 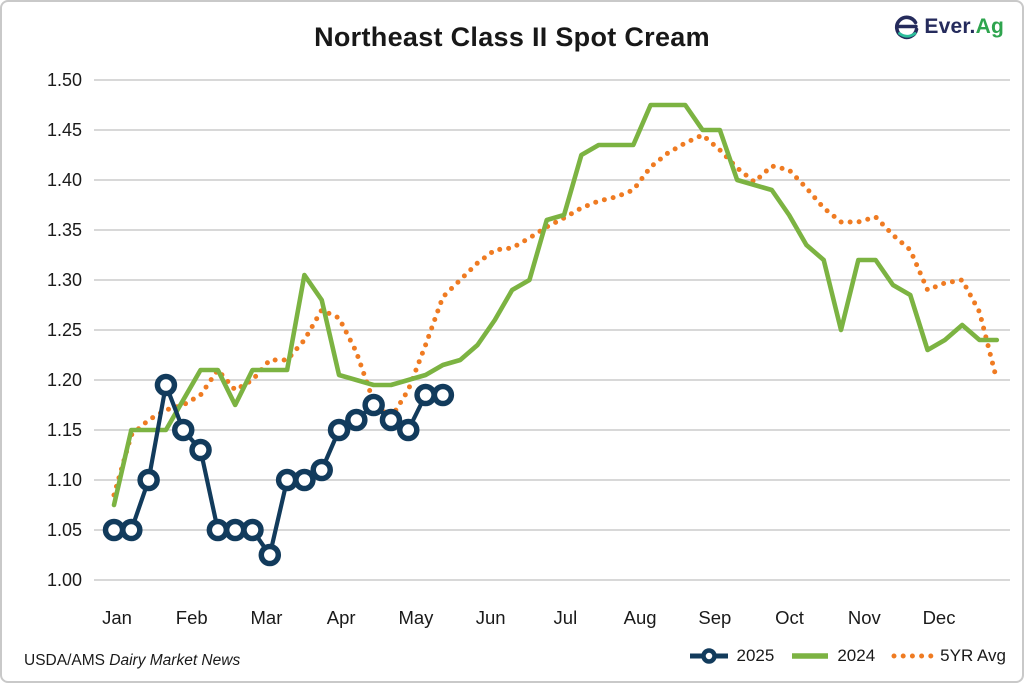 I want to click on svg-text: Jul, so click(x=566, y=617).